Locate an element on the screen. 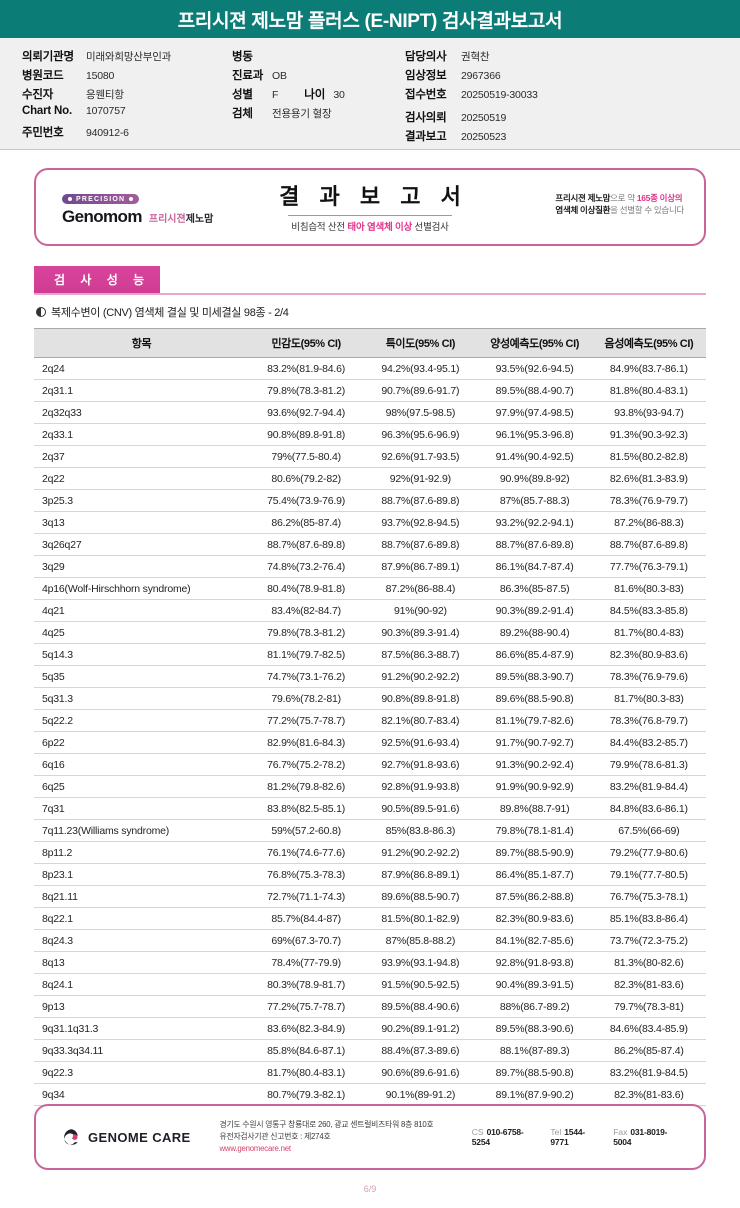  cell-npv: 84.5%(83.3-85.8) is located at coordinates (648, 610).